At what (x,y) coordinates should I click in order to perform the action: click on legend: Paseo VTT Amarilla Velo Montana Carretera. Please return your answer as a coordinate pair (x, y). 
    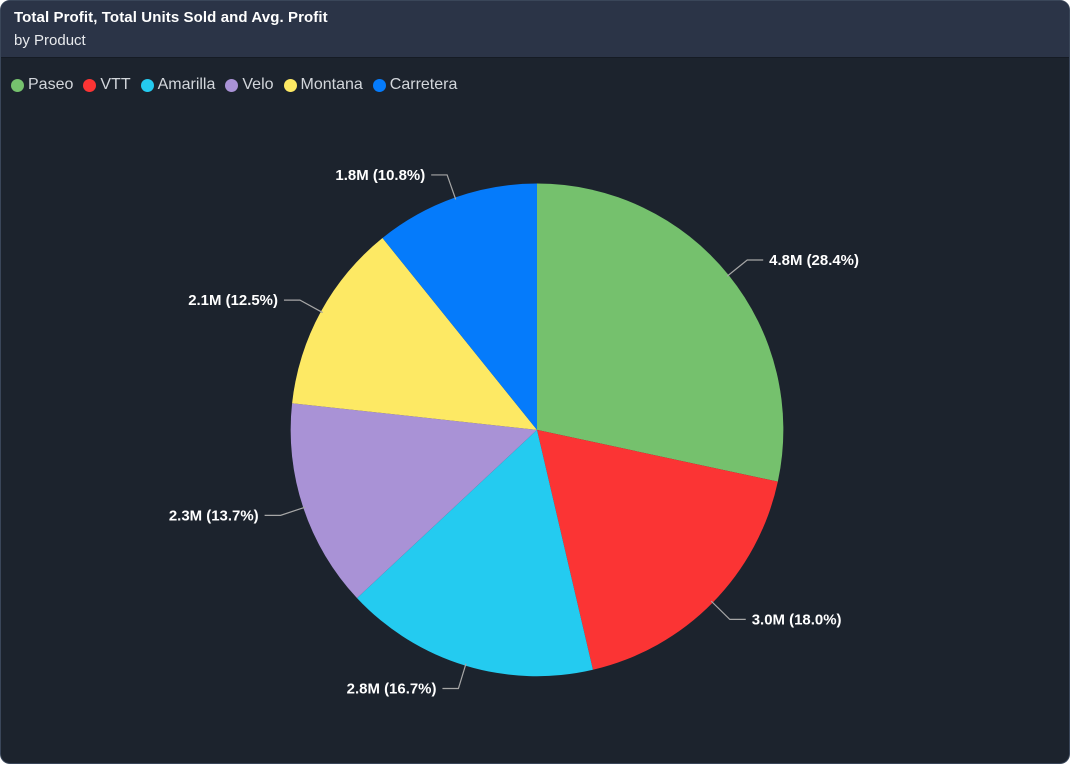
    Looking at the image, I should click on (535, 76).